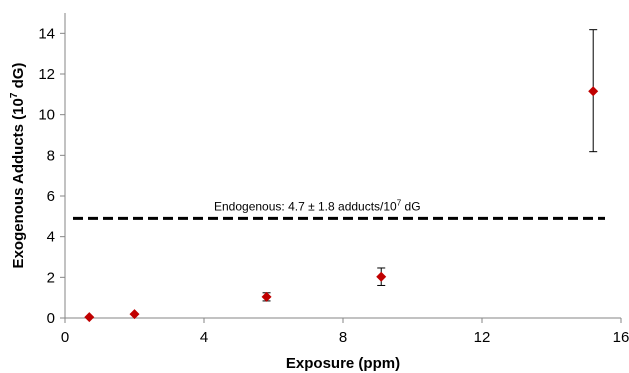 The image size is (629, 373). What do you see at coordinates (18, 183) in the screenshot?
I see `y-axis-title-main: Exogenous Adducts (10` at bounding box center [18, 183].